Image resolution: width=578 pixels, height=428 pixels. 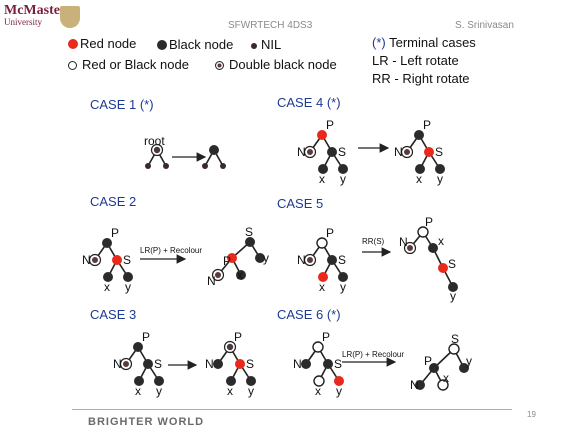 What do you see at coordinates (113, 314) in the screenshot?
I see `case-3-title: CASE 3` at bounding box center [113, 314].